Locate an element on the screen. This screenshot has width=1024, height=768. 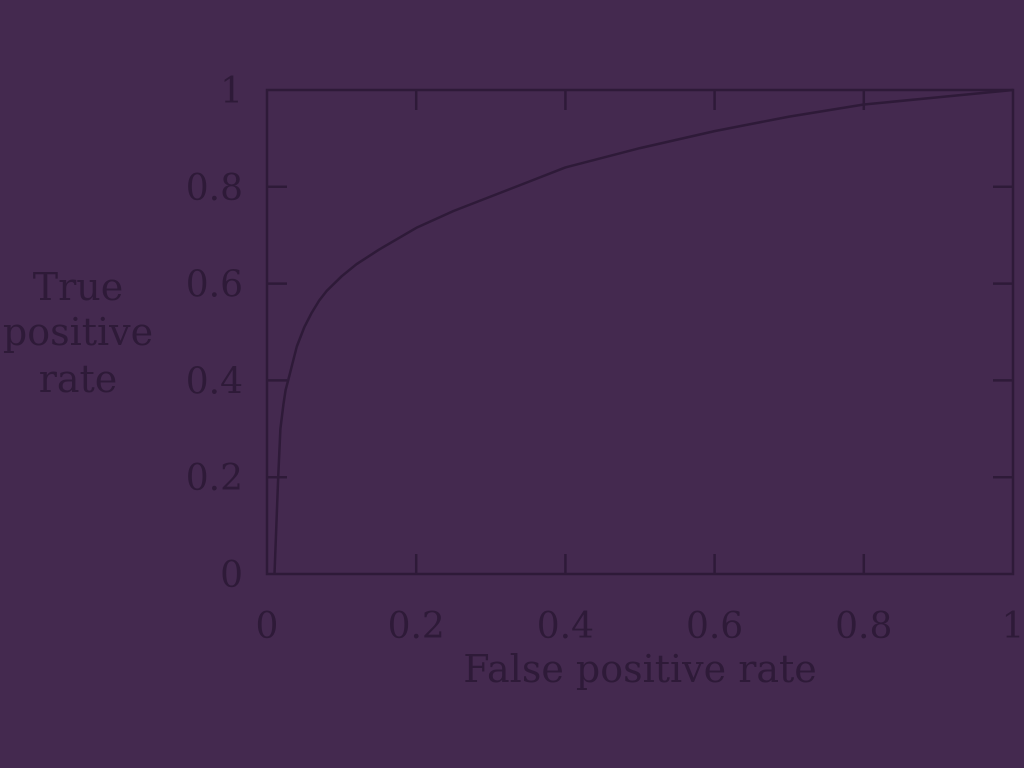
y-tick-label: 1 is located at coordinates (231, 91).